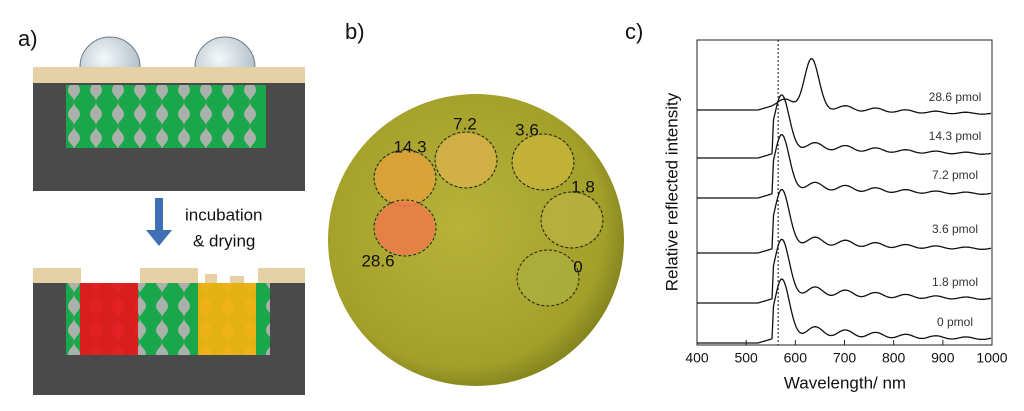  What do you see at coordinates (224, 214) in the screenshot?
I see `step-text: incubation` at bounding box center [224, 214].